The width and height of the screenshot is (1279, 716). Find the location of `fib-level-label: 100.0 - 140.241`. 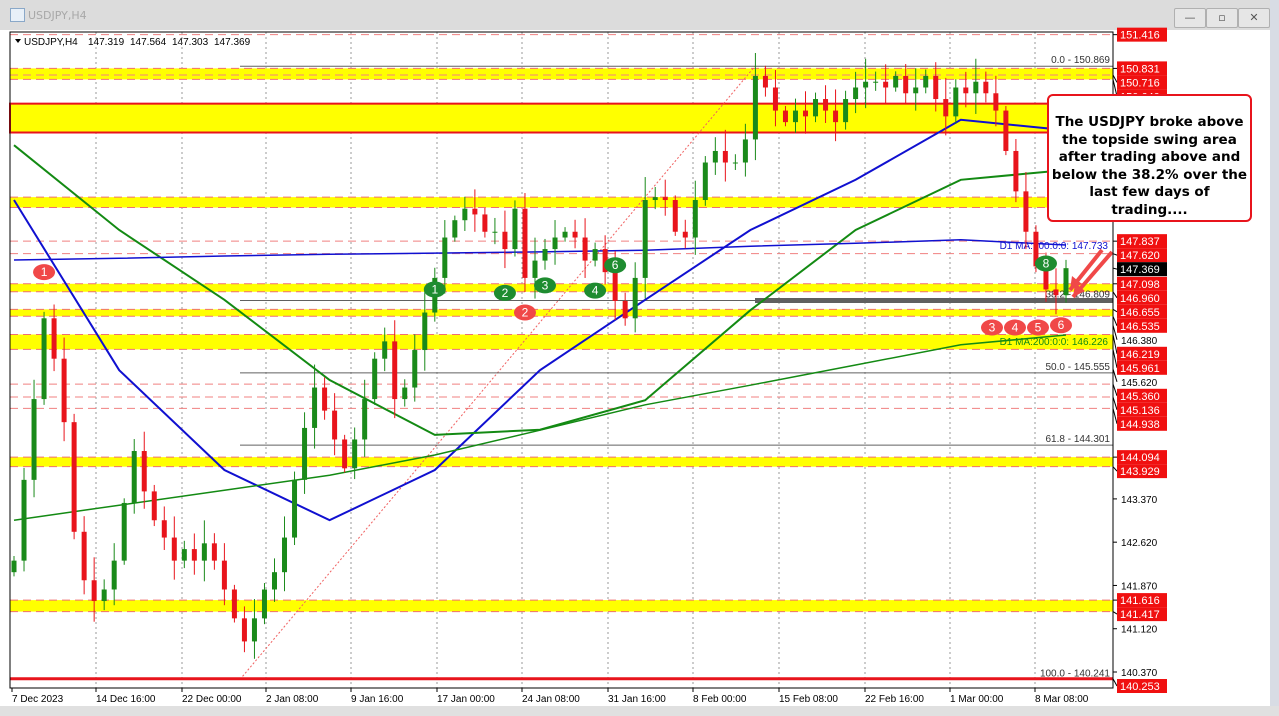

fib-level-label: 100.0 - 140.241 is located at coordinates (1075, 673).